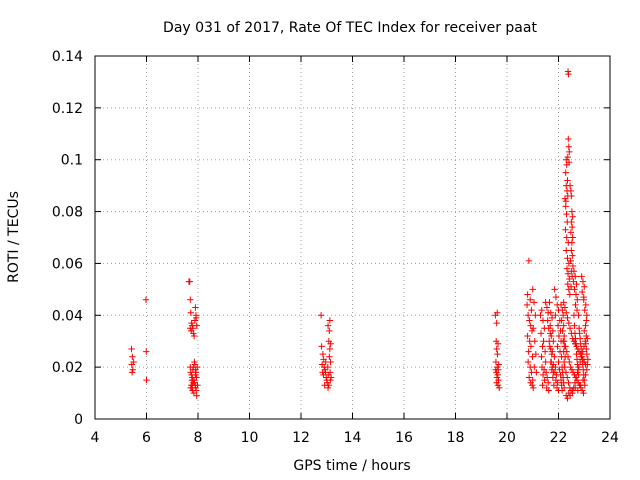  I want to click on y-tick-label: 0.08, so click(67, 213).